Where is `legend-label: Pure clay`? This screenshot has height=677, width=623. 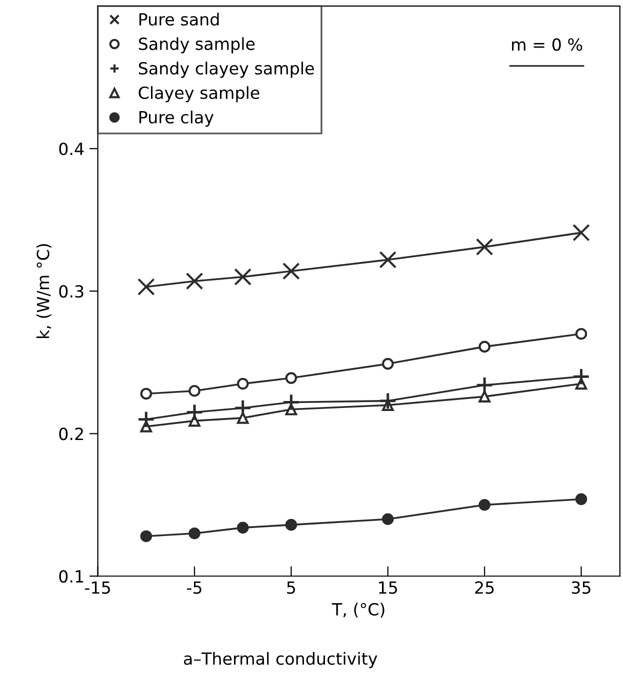
legend-label: Pure clay is located at coordinates (176, 118).